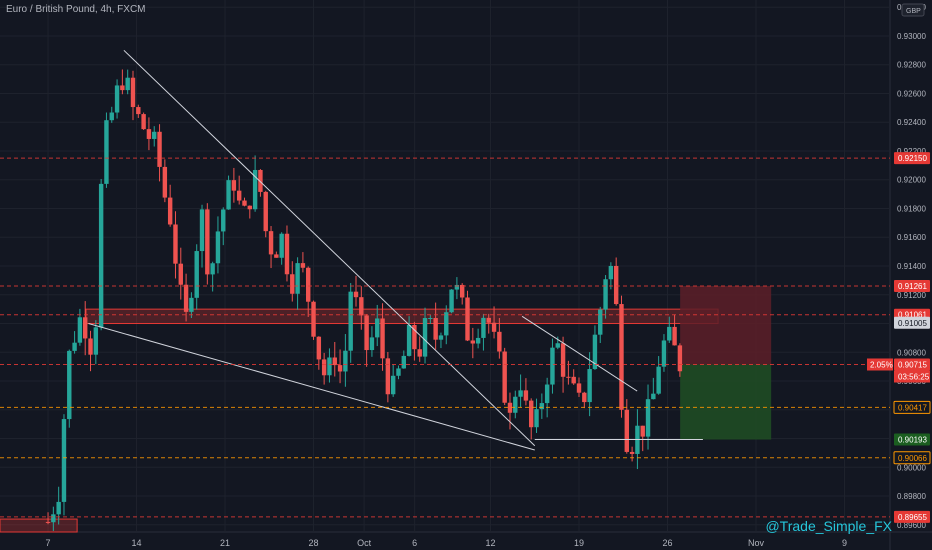  Describe the element at coordinates (881, 364) in the screenshot. I see `change-percent-label: 2.05%` at that location.